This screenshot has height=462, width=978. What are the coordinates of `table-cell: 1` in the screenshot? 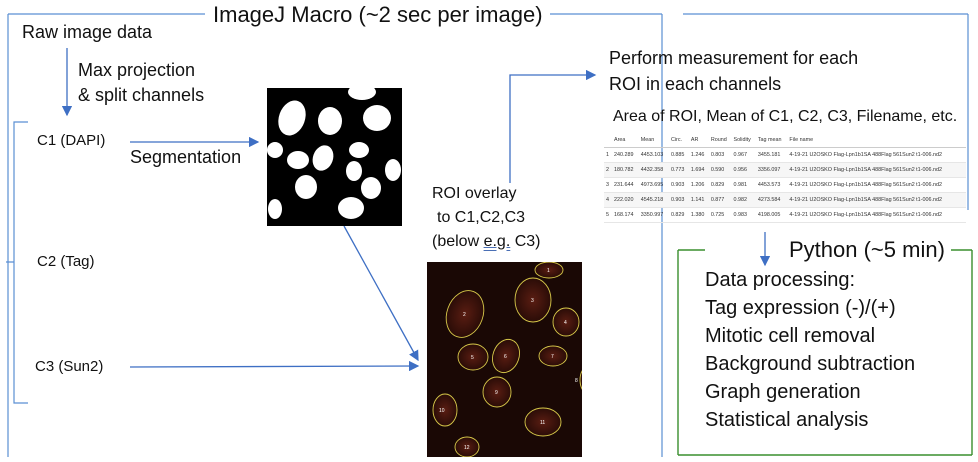 It's located at (608, 155).